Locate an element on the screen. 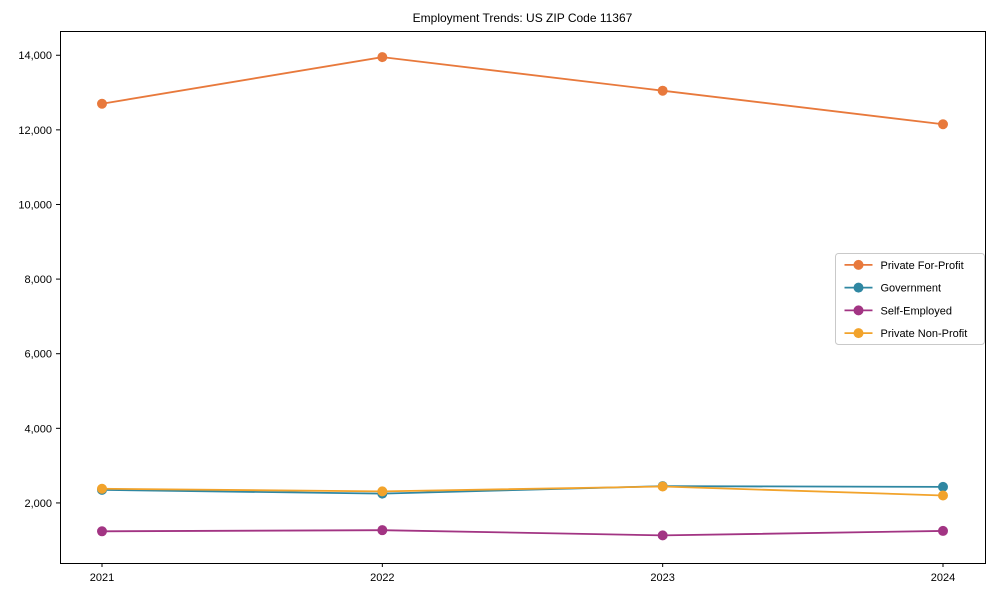 The image size is (1000, 600). legend-label: Private For-Profit is located at coordinates (922, 266).